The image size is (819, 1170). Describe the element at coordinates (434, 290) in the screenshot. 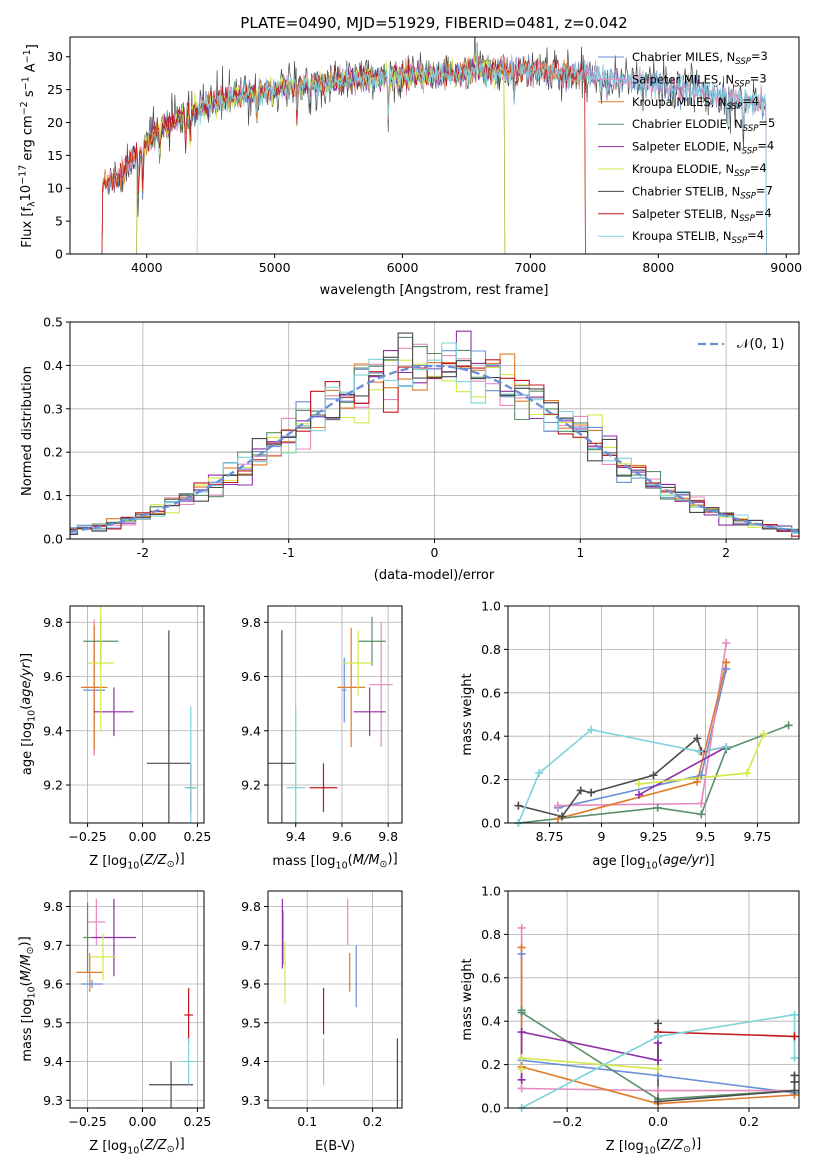

I see `x-axis-label: wavelength [Angstrom, rest frame]` at that location.